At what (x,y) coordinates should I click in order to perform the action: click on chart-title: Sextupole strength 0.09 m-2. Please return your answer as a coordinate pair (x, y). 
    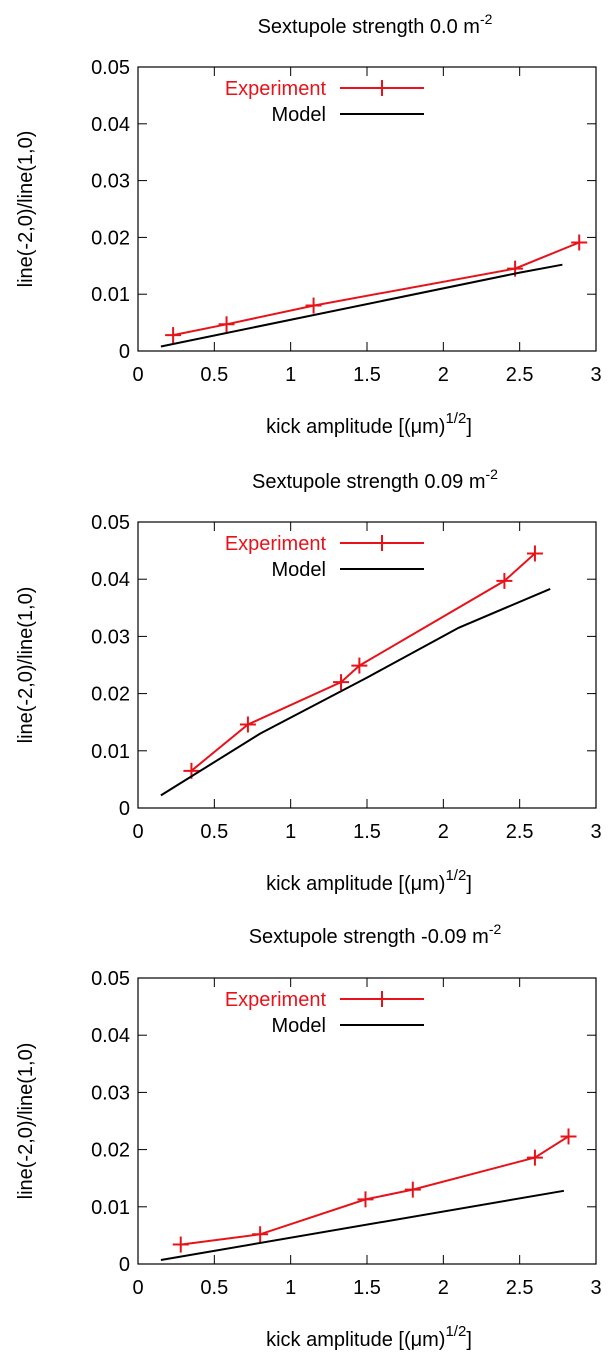
    Looking at the image, I should click on (375, 479).